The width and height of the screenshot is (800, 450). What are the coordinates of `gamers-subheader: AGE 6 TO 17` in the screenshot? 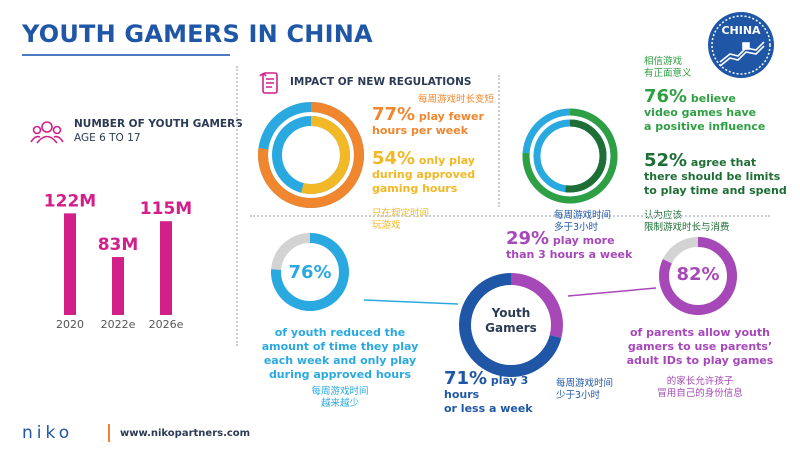 It's located at (107, 138).